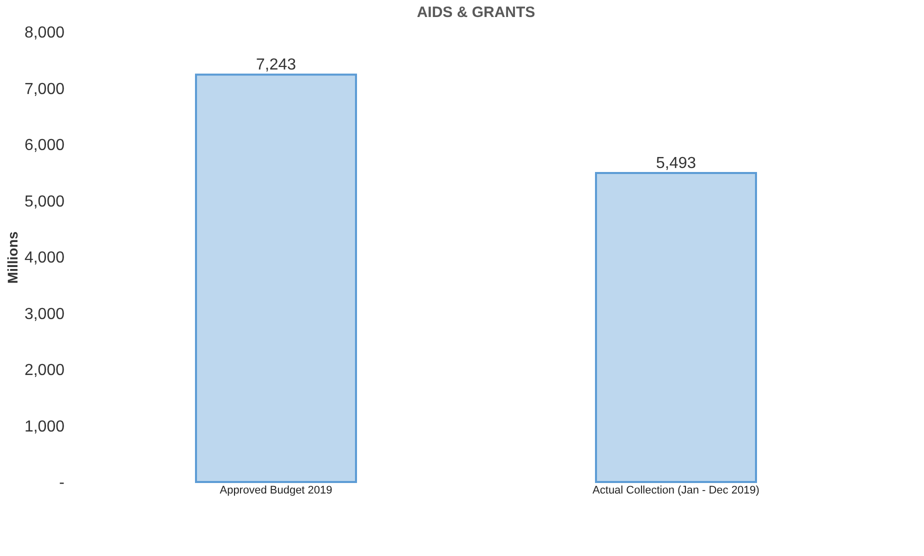  Describe the element at coordinates (676, 490) in the screenshot. I see `x-tick-label: Actual Collection (Jan - Dec 2019)` at that location.